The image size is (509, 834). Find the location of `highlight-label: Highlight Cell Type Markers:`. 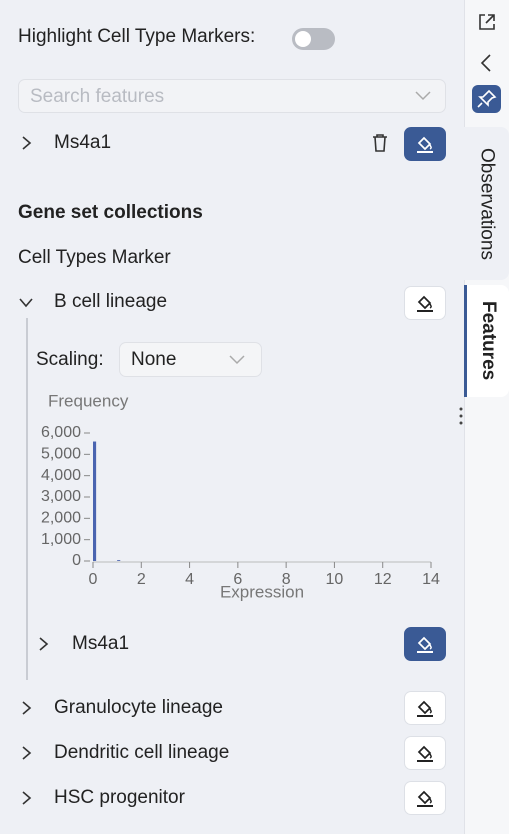

highlight-label: Highlight Cell Type Markers: is located at coordinates (137, 36).